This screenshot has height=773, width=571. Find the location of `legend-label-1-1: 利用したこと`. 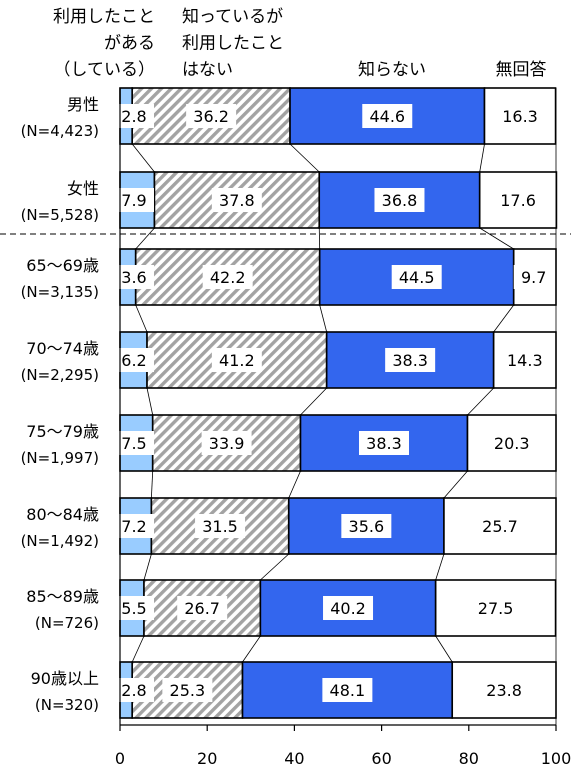

legend-label-1-1: 利用したこと is located at coordinates (233, 44).